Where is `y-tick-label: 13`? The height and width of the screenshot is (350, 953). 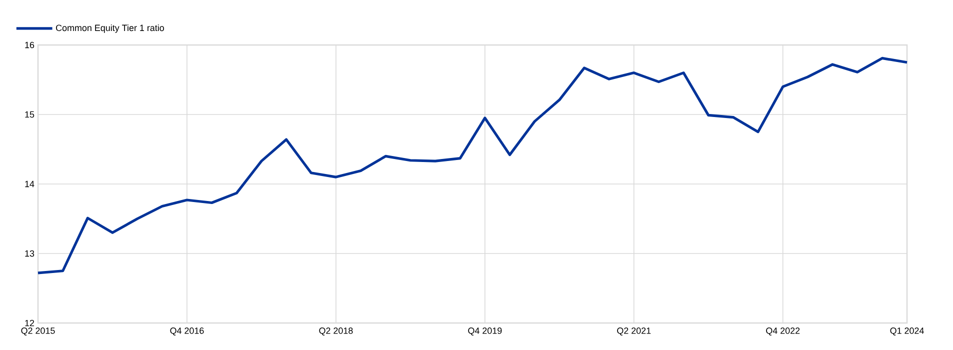
y-tick-label: 13 is located at coordinates (29, 253).